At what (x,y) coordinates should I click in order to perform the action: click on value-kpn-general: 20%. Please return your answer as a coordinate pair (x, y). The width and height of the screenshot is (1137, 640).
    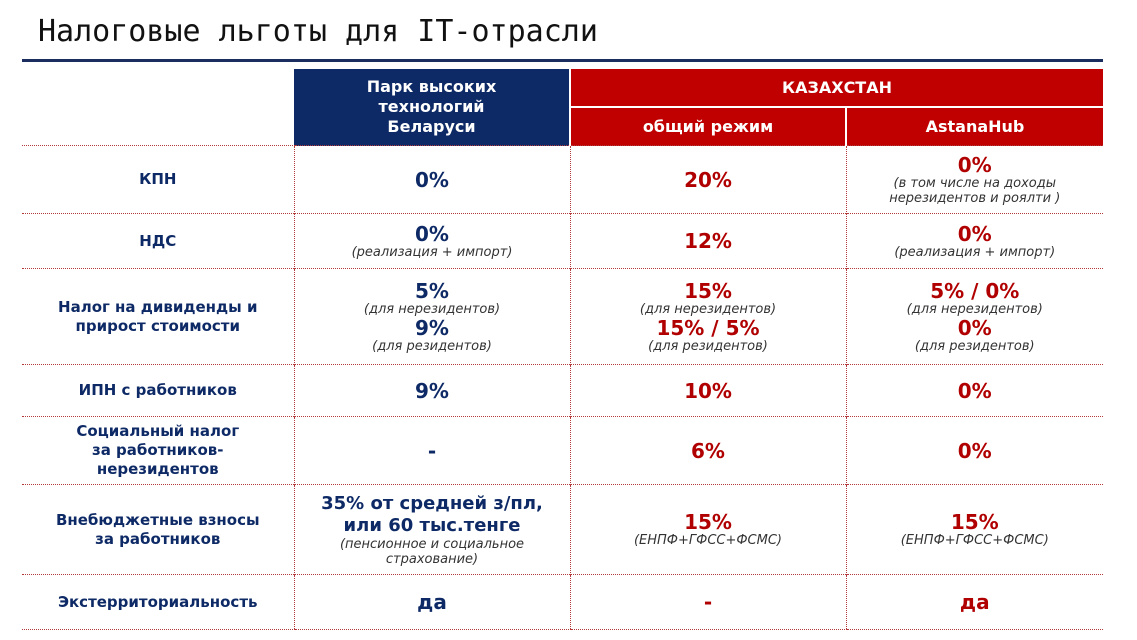
    Looking at the image, I should click on (708, 179).